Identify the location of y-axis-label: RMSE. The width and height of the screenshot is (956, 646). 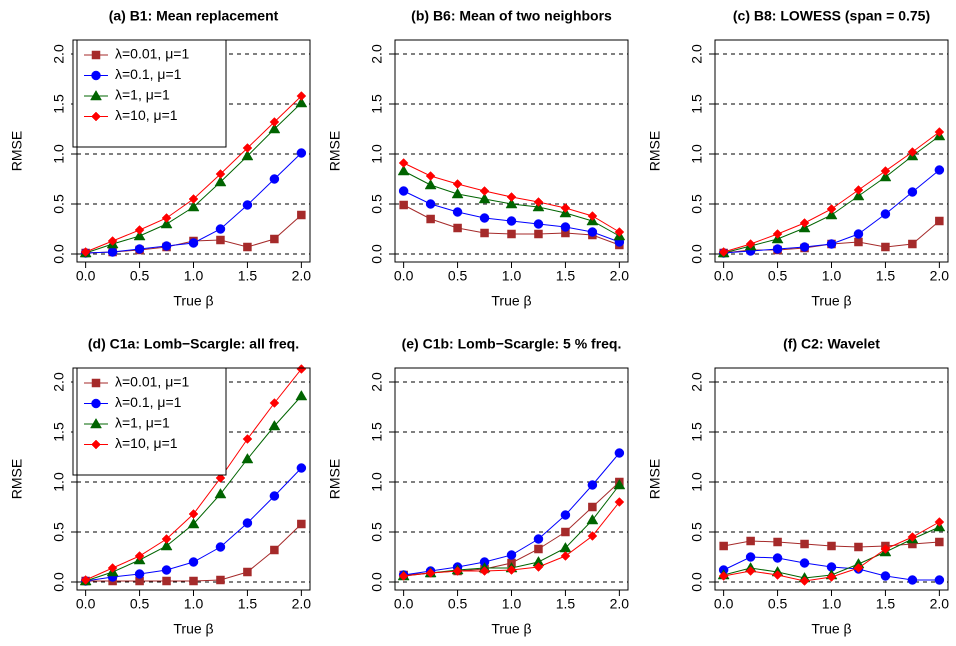
(655, 151).